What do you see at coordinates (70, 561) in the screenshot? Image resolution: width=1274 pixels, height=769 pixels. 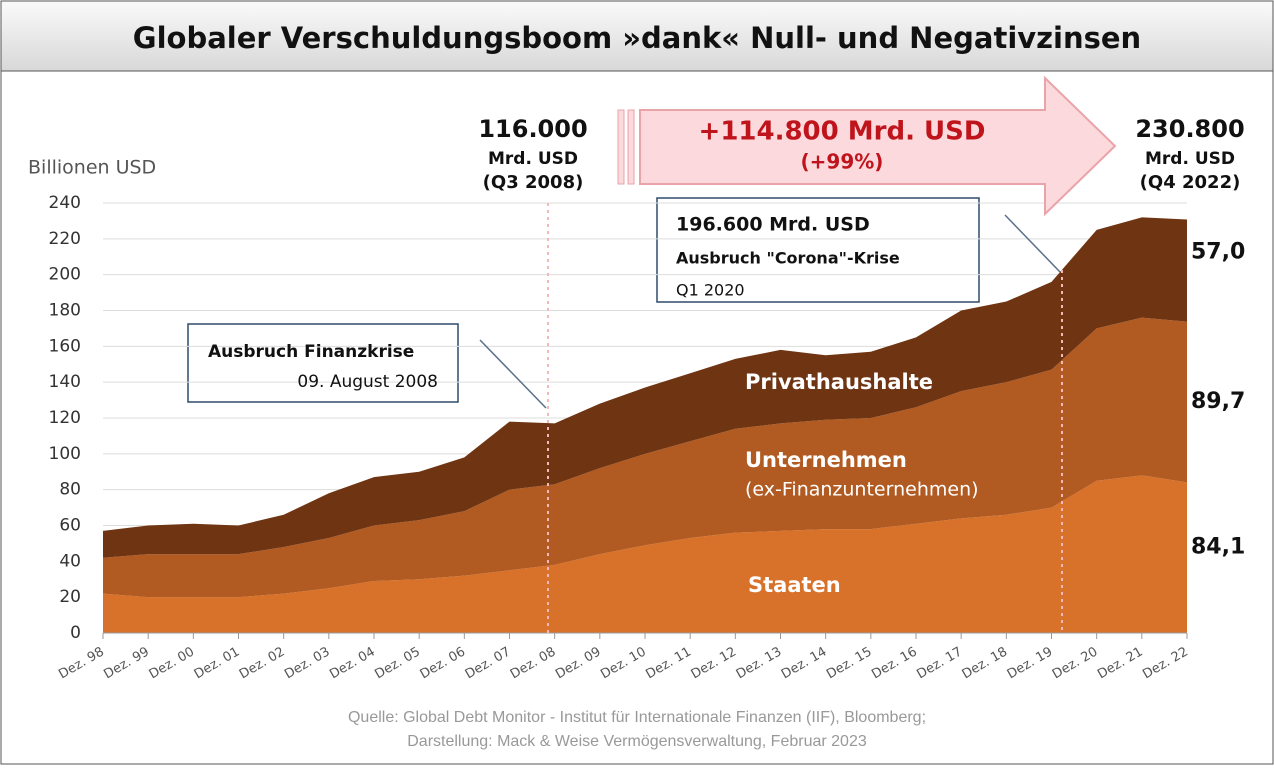 I see `y-tick-label: 40` at bounding box center [70, 561].